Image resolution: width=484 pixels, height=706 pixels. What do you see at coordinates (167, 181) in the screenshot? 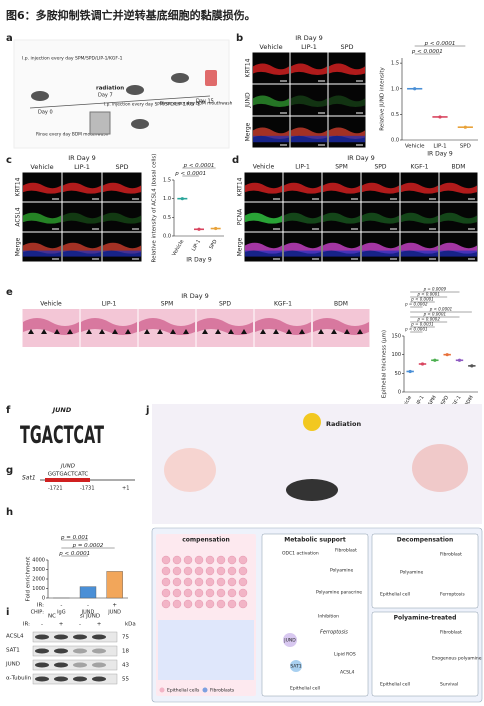
I see `y-tick-label: 1.5` at bounding box center [167, 181].